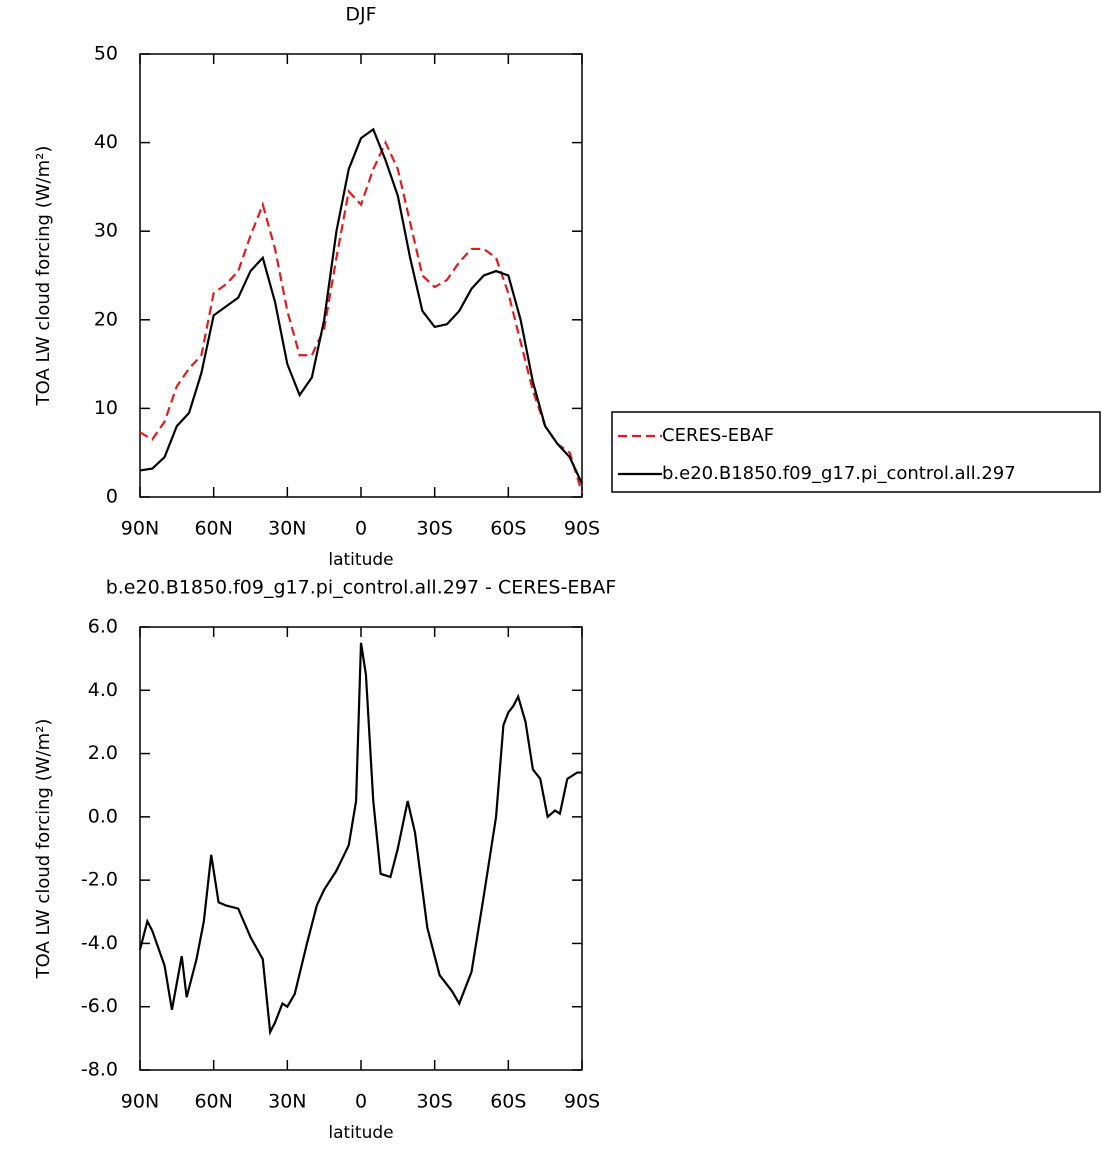 The image size is (1108, 1152). I want to click on y-tick-label: -8.0, so click(99, 1070).